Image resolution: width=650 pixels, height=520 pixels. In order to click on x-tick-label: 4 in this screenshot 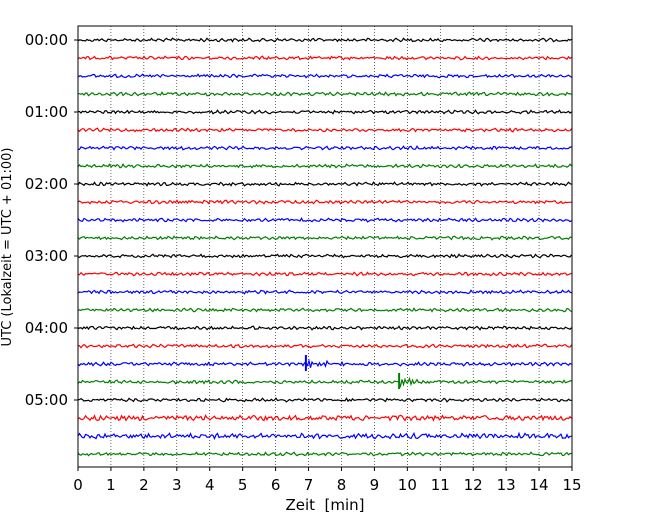, I will do `click(210, 485)`.